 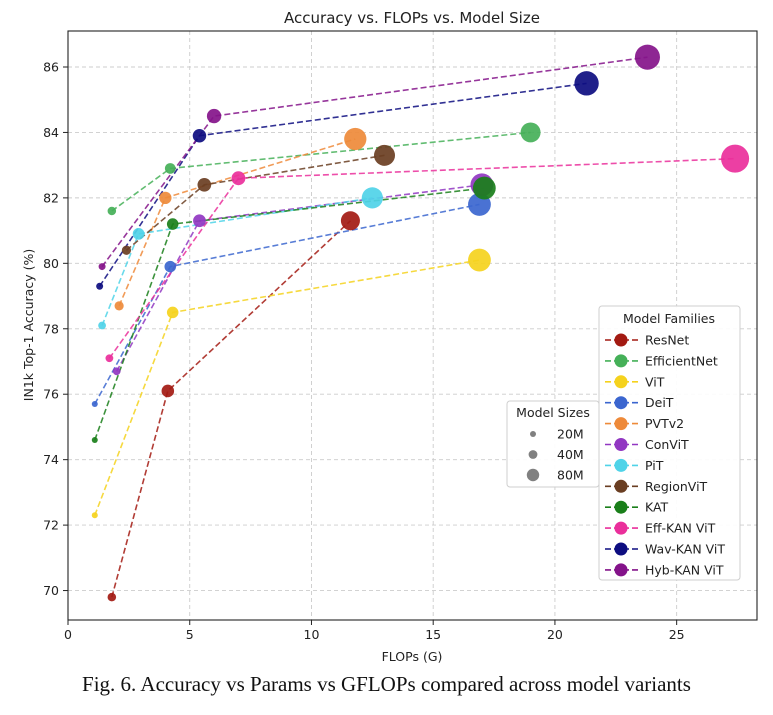 What do you see at coordinates (51, 590) in the screenshot?
I see `y-tick-label: 70` at bounding box center [51, 590].